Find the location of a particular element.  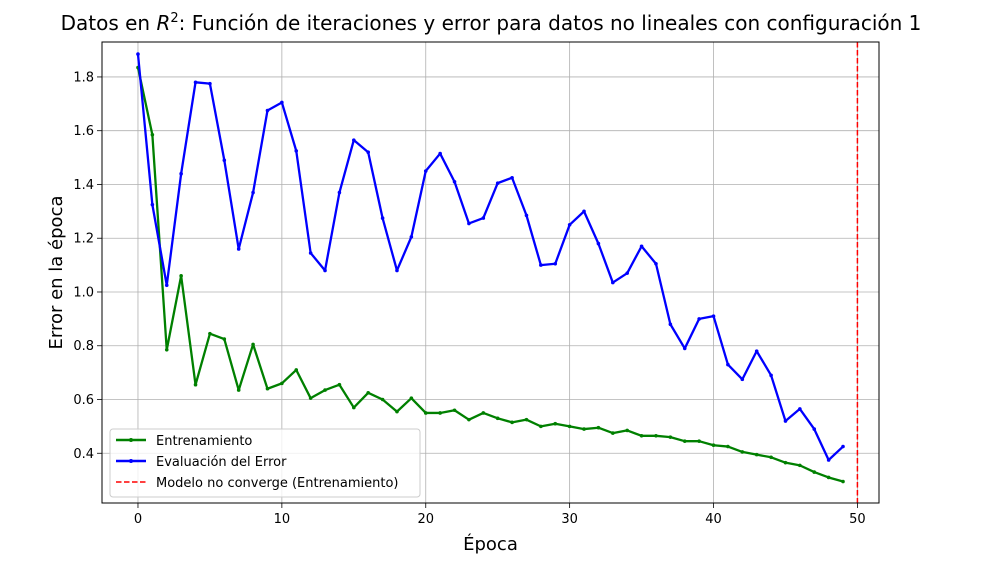

legend-marker-entrenamiento is located at coordinates (131, 440).